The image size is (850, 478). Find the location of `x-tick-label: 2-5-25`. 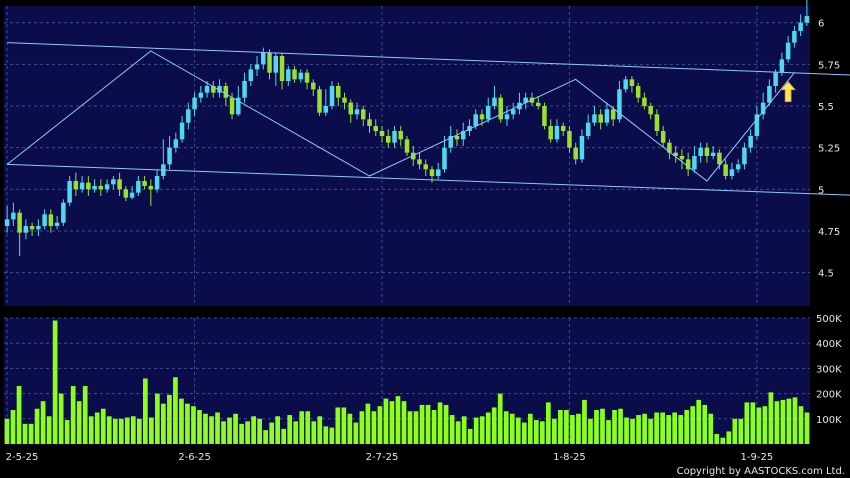

x-tick-label: 2-5-25 is located at coordinates (22, 457).